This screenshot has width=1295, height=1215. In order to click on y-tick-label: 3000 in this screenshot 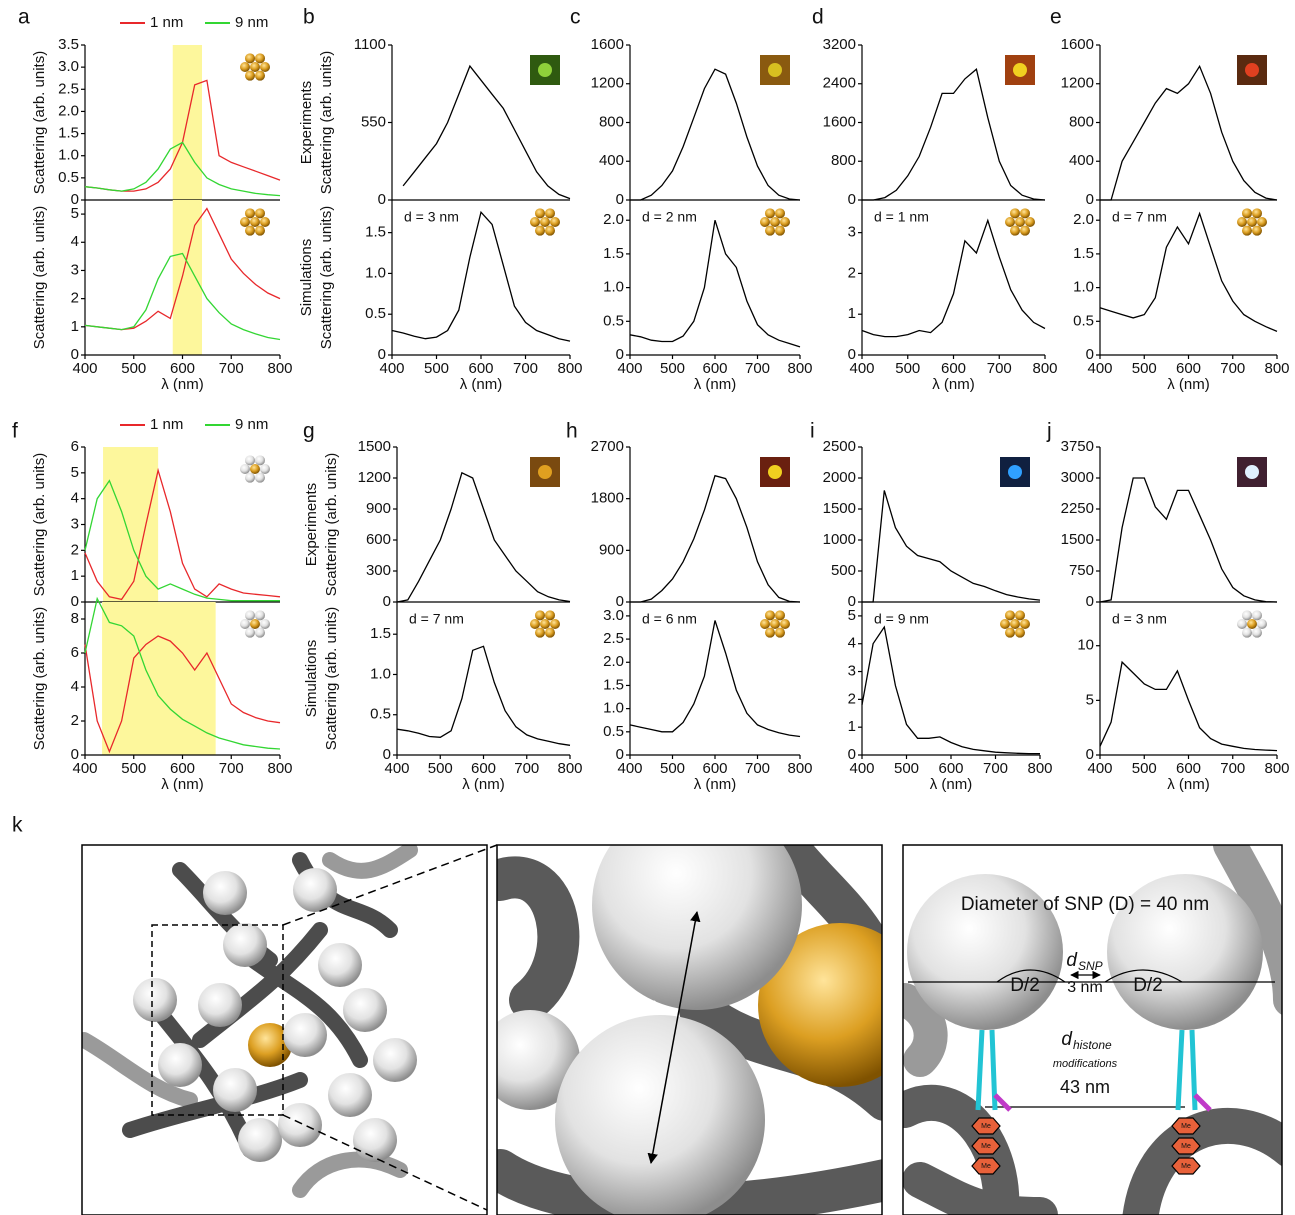, I will do `click(1077, 477)`.